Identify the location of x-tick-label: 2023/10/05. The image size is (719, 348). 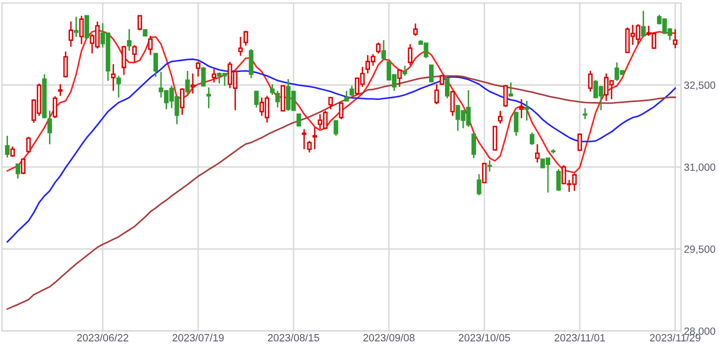
(484, 338).